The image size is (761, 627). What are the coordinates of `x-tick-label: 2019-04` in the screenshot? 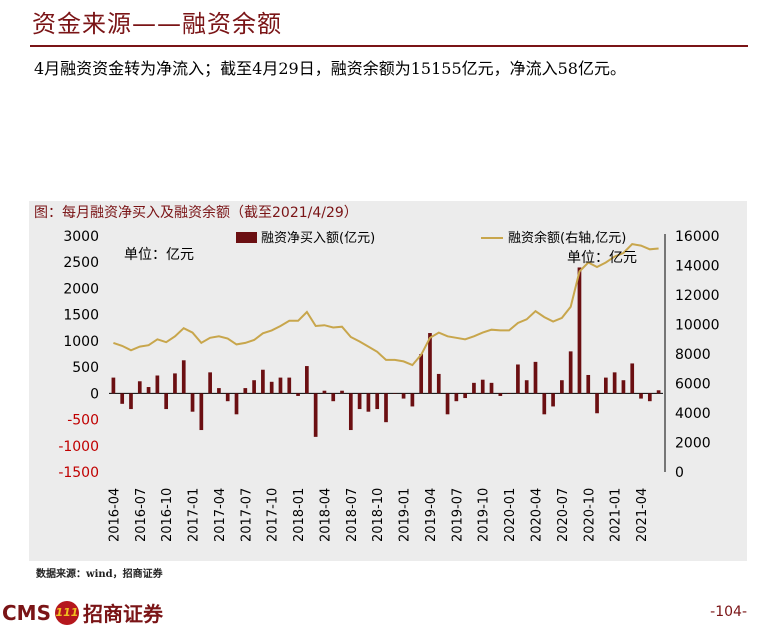 It's located at (431, 515).